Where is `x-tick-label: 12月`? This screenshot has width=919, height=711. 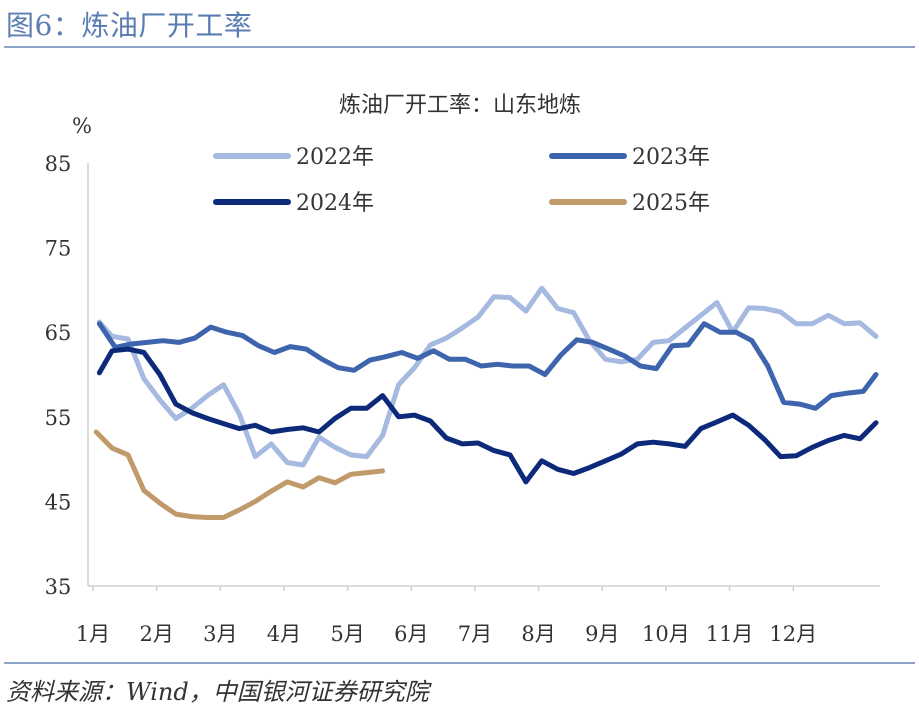 x-tick-label: 12月 is located at coordinates (793, 634).